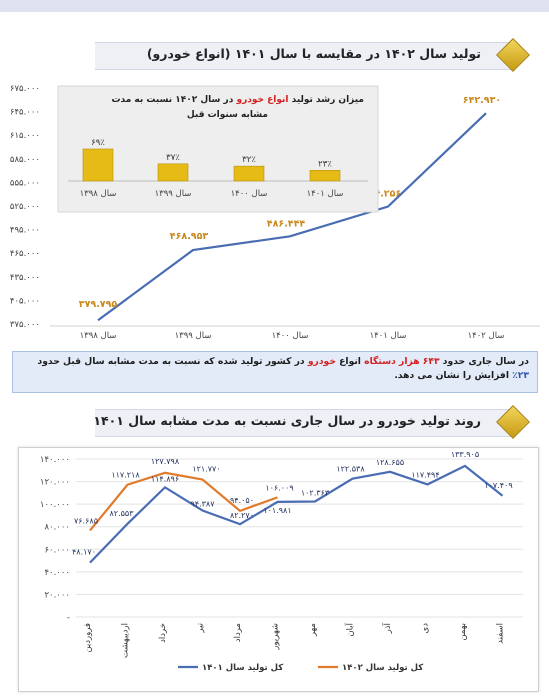  Describe the element at coordinates (279, 487) in the screenshot. I see `data-label: ۱۰۶.۰۰۹` at that location.